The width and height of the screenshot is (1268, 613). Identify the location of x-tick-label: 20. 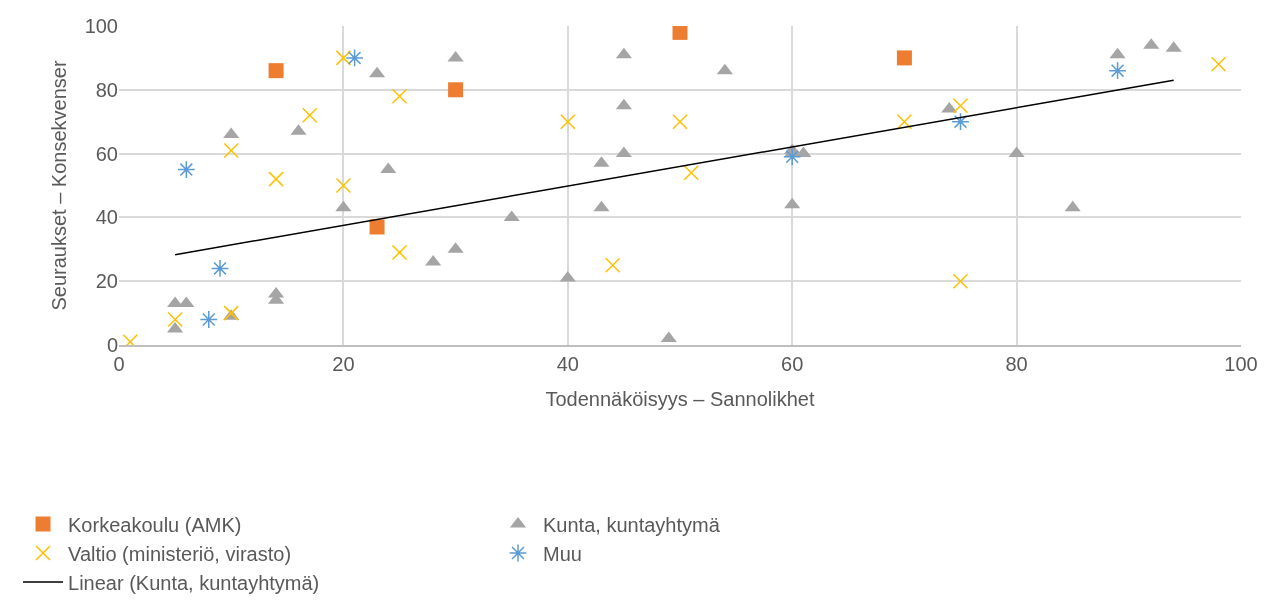
(343, 363).